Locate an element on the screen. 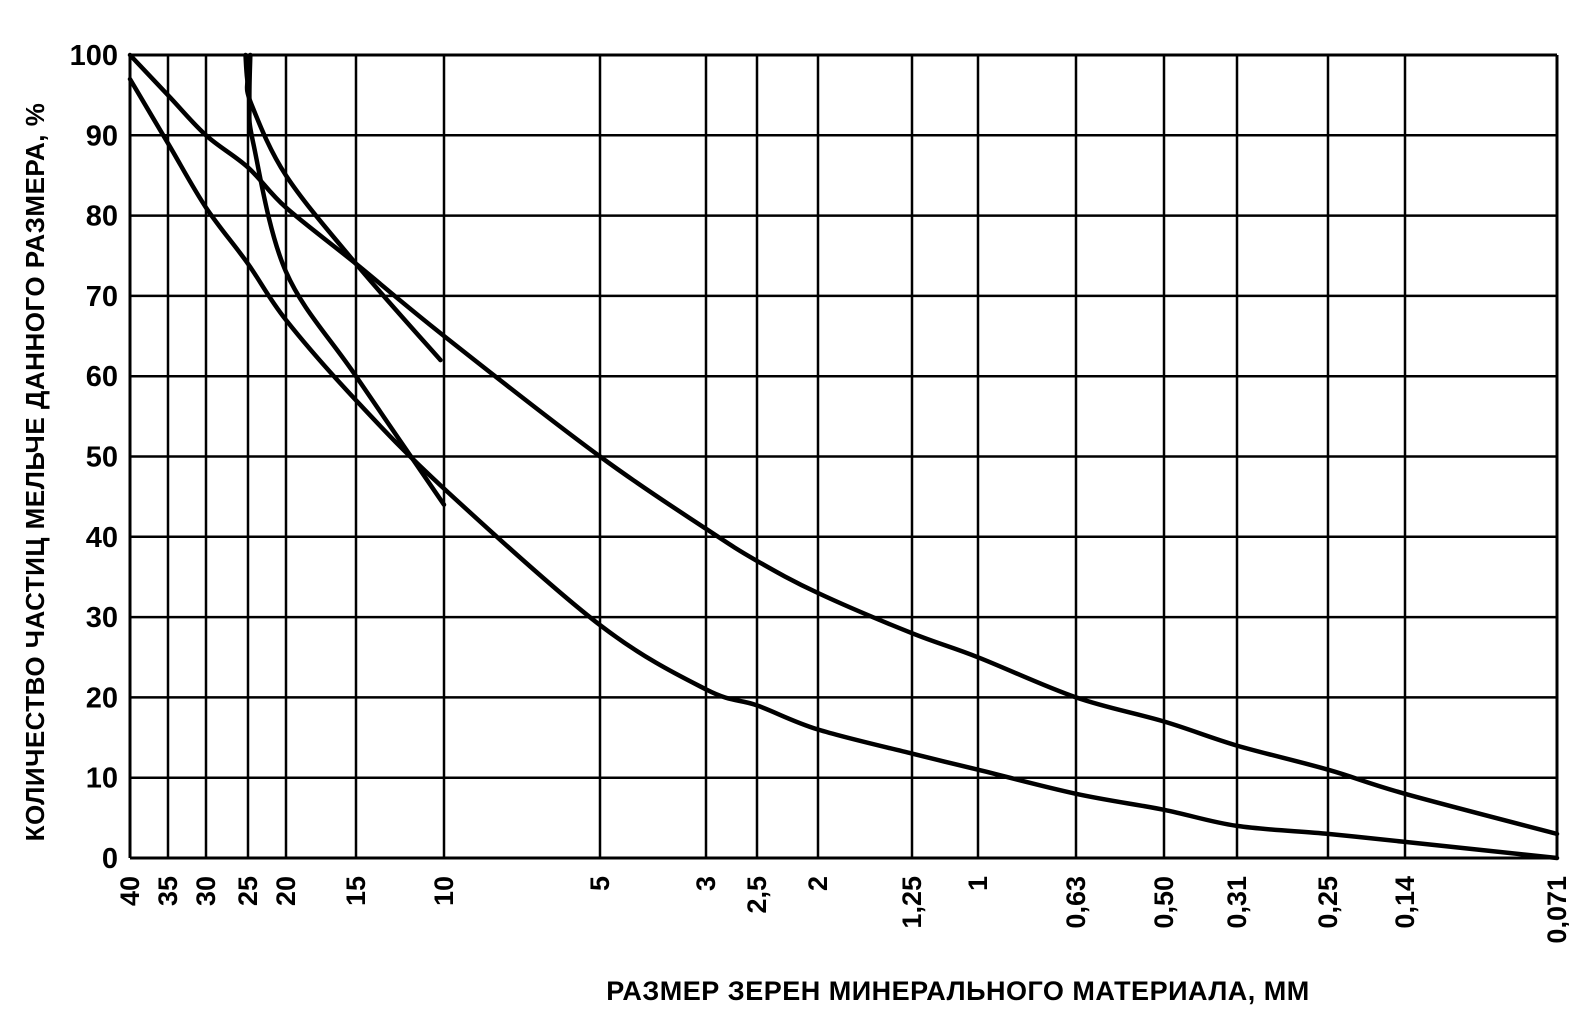 The width and height of the screenshot is (1569, 1014). x-tick-label: 0,63 is located at coordinates (1076, 902).